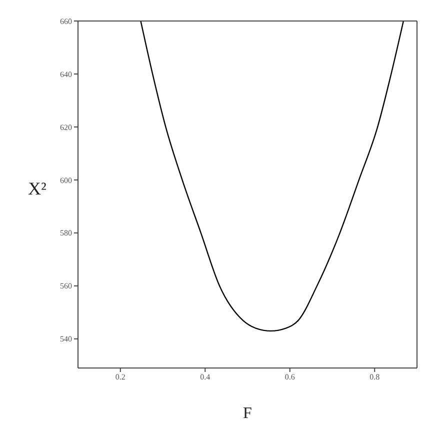  What do you see at coordinates (375, 377) in the screenshot?
I see `x-tick-label: 0.8` at bounding box center [375, 377].